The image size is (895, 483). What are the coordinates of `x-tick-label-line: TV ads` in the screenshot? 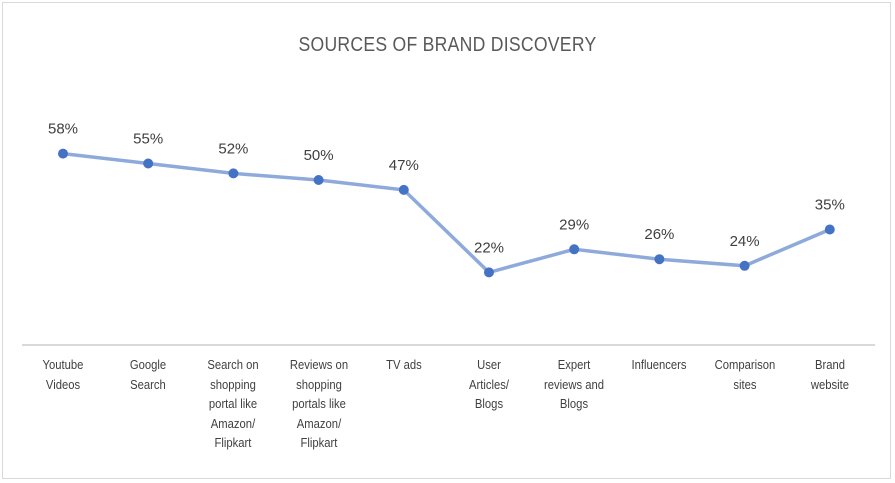 It's located at (403, 365).